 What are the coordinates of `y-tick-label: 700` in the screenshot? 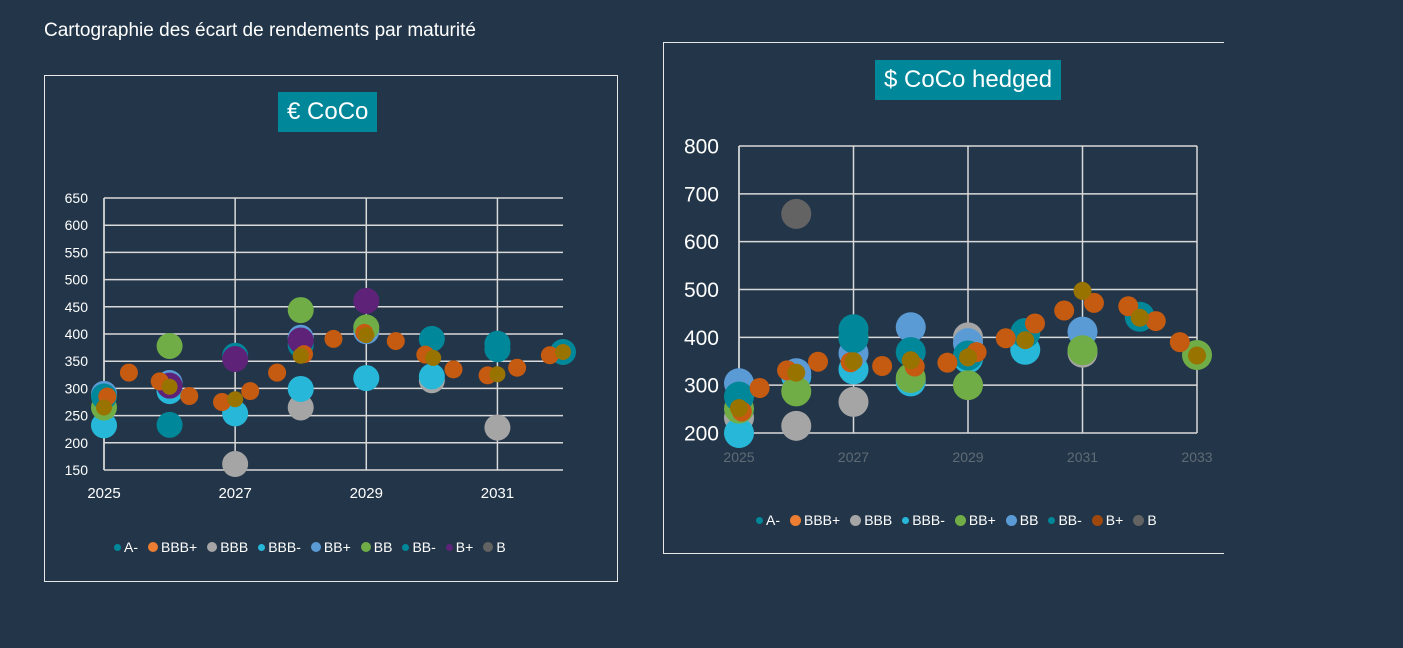 It's located at (701, 194).